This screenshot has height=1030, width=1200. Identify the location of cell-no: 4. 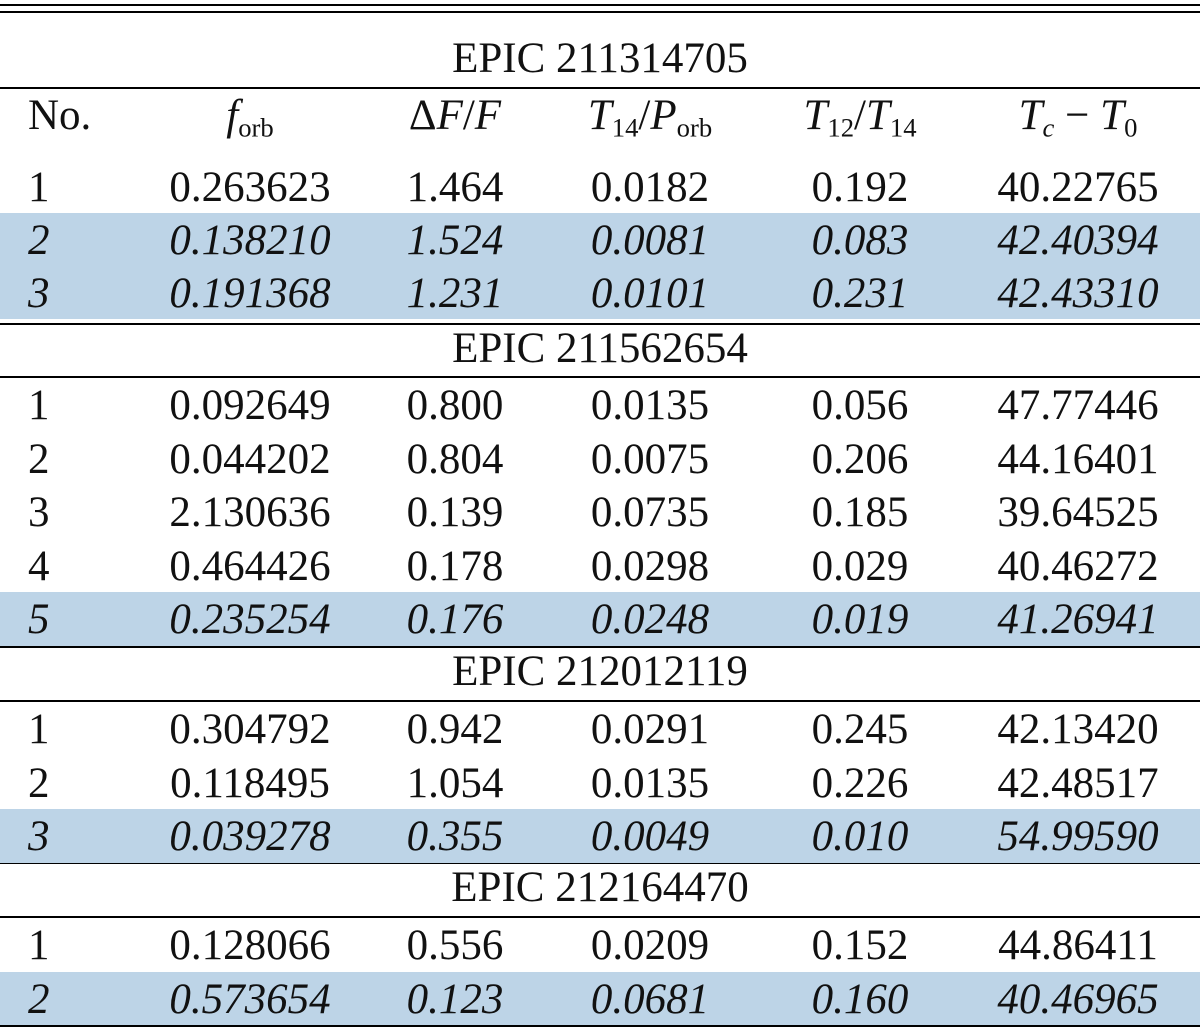
(39, 566).